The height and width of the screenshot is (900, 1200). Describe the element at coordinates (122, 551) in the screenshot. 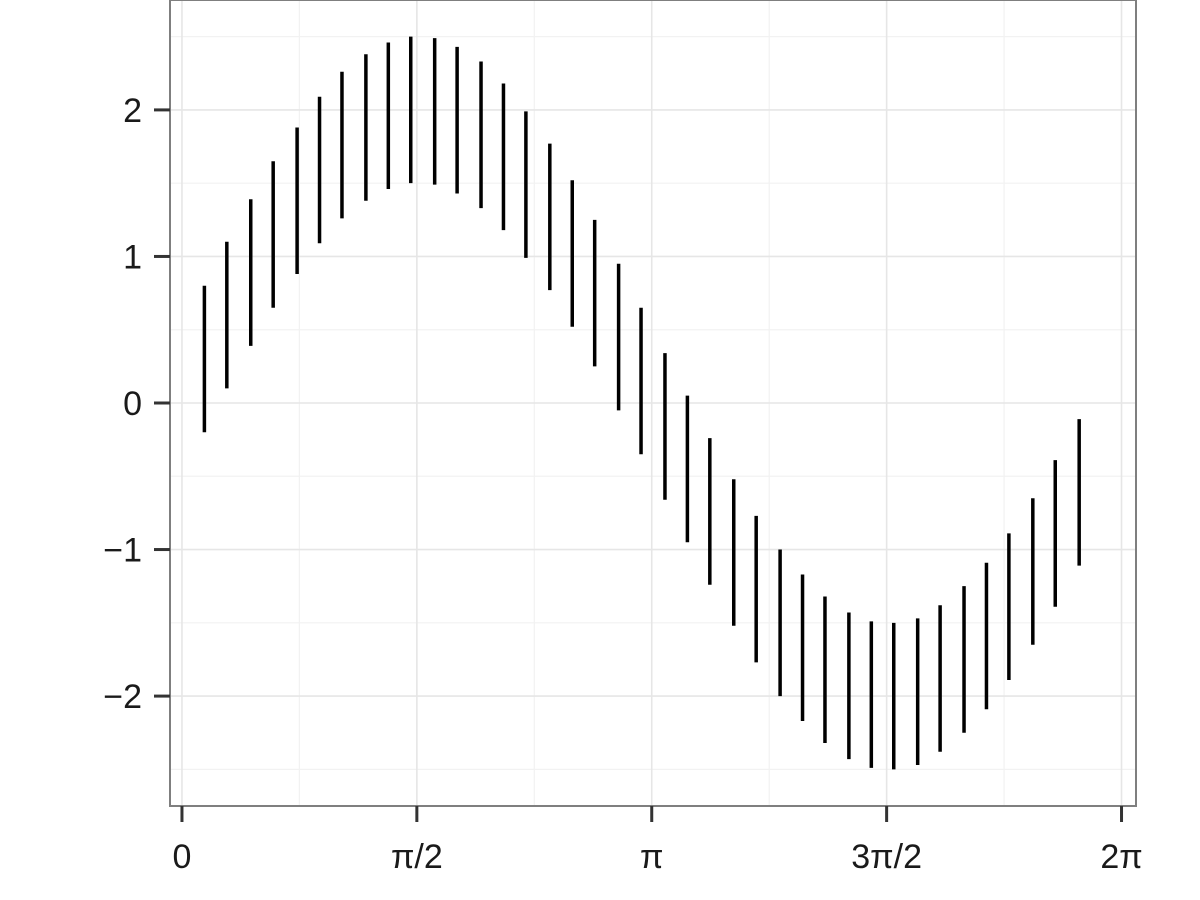

I see `y-tick-label: −1` at that location.